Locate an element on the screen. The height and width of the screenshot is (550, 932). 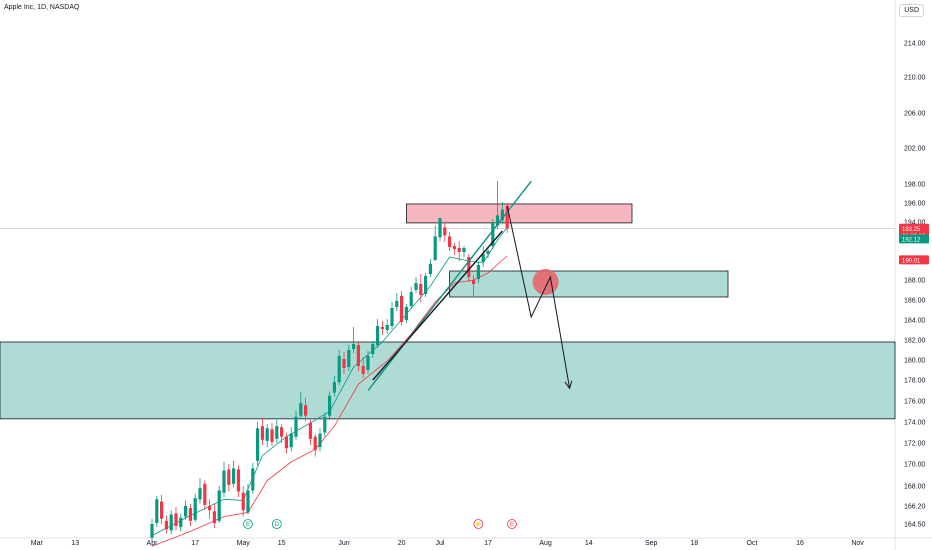
zone-support-upper is located at coordinates (589, 284).